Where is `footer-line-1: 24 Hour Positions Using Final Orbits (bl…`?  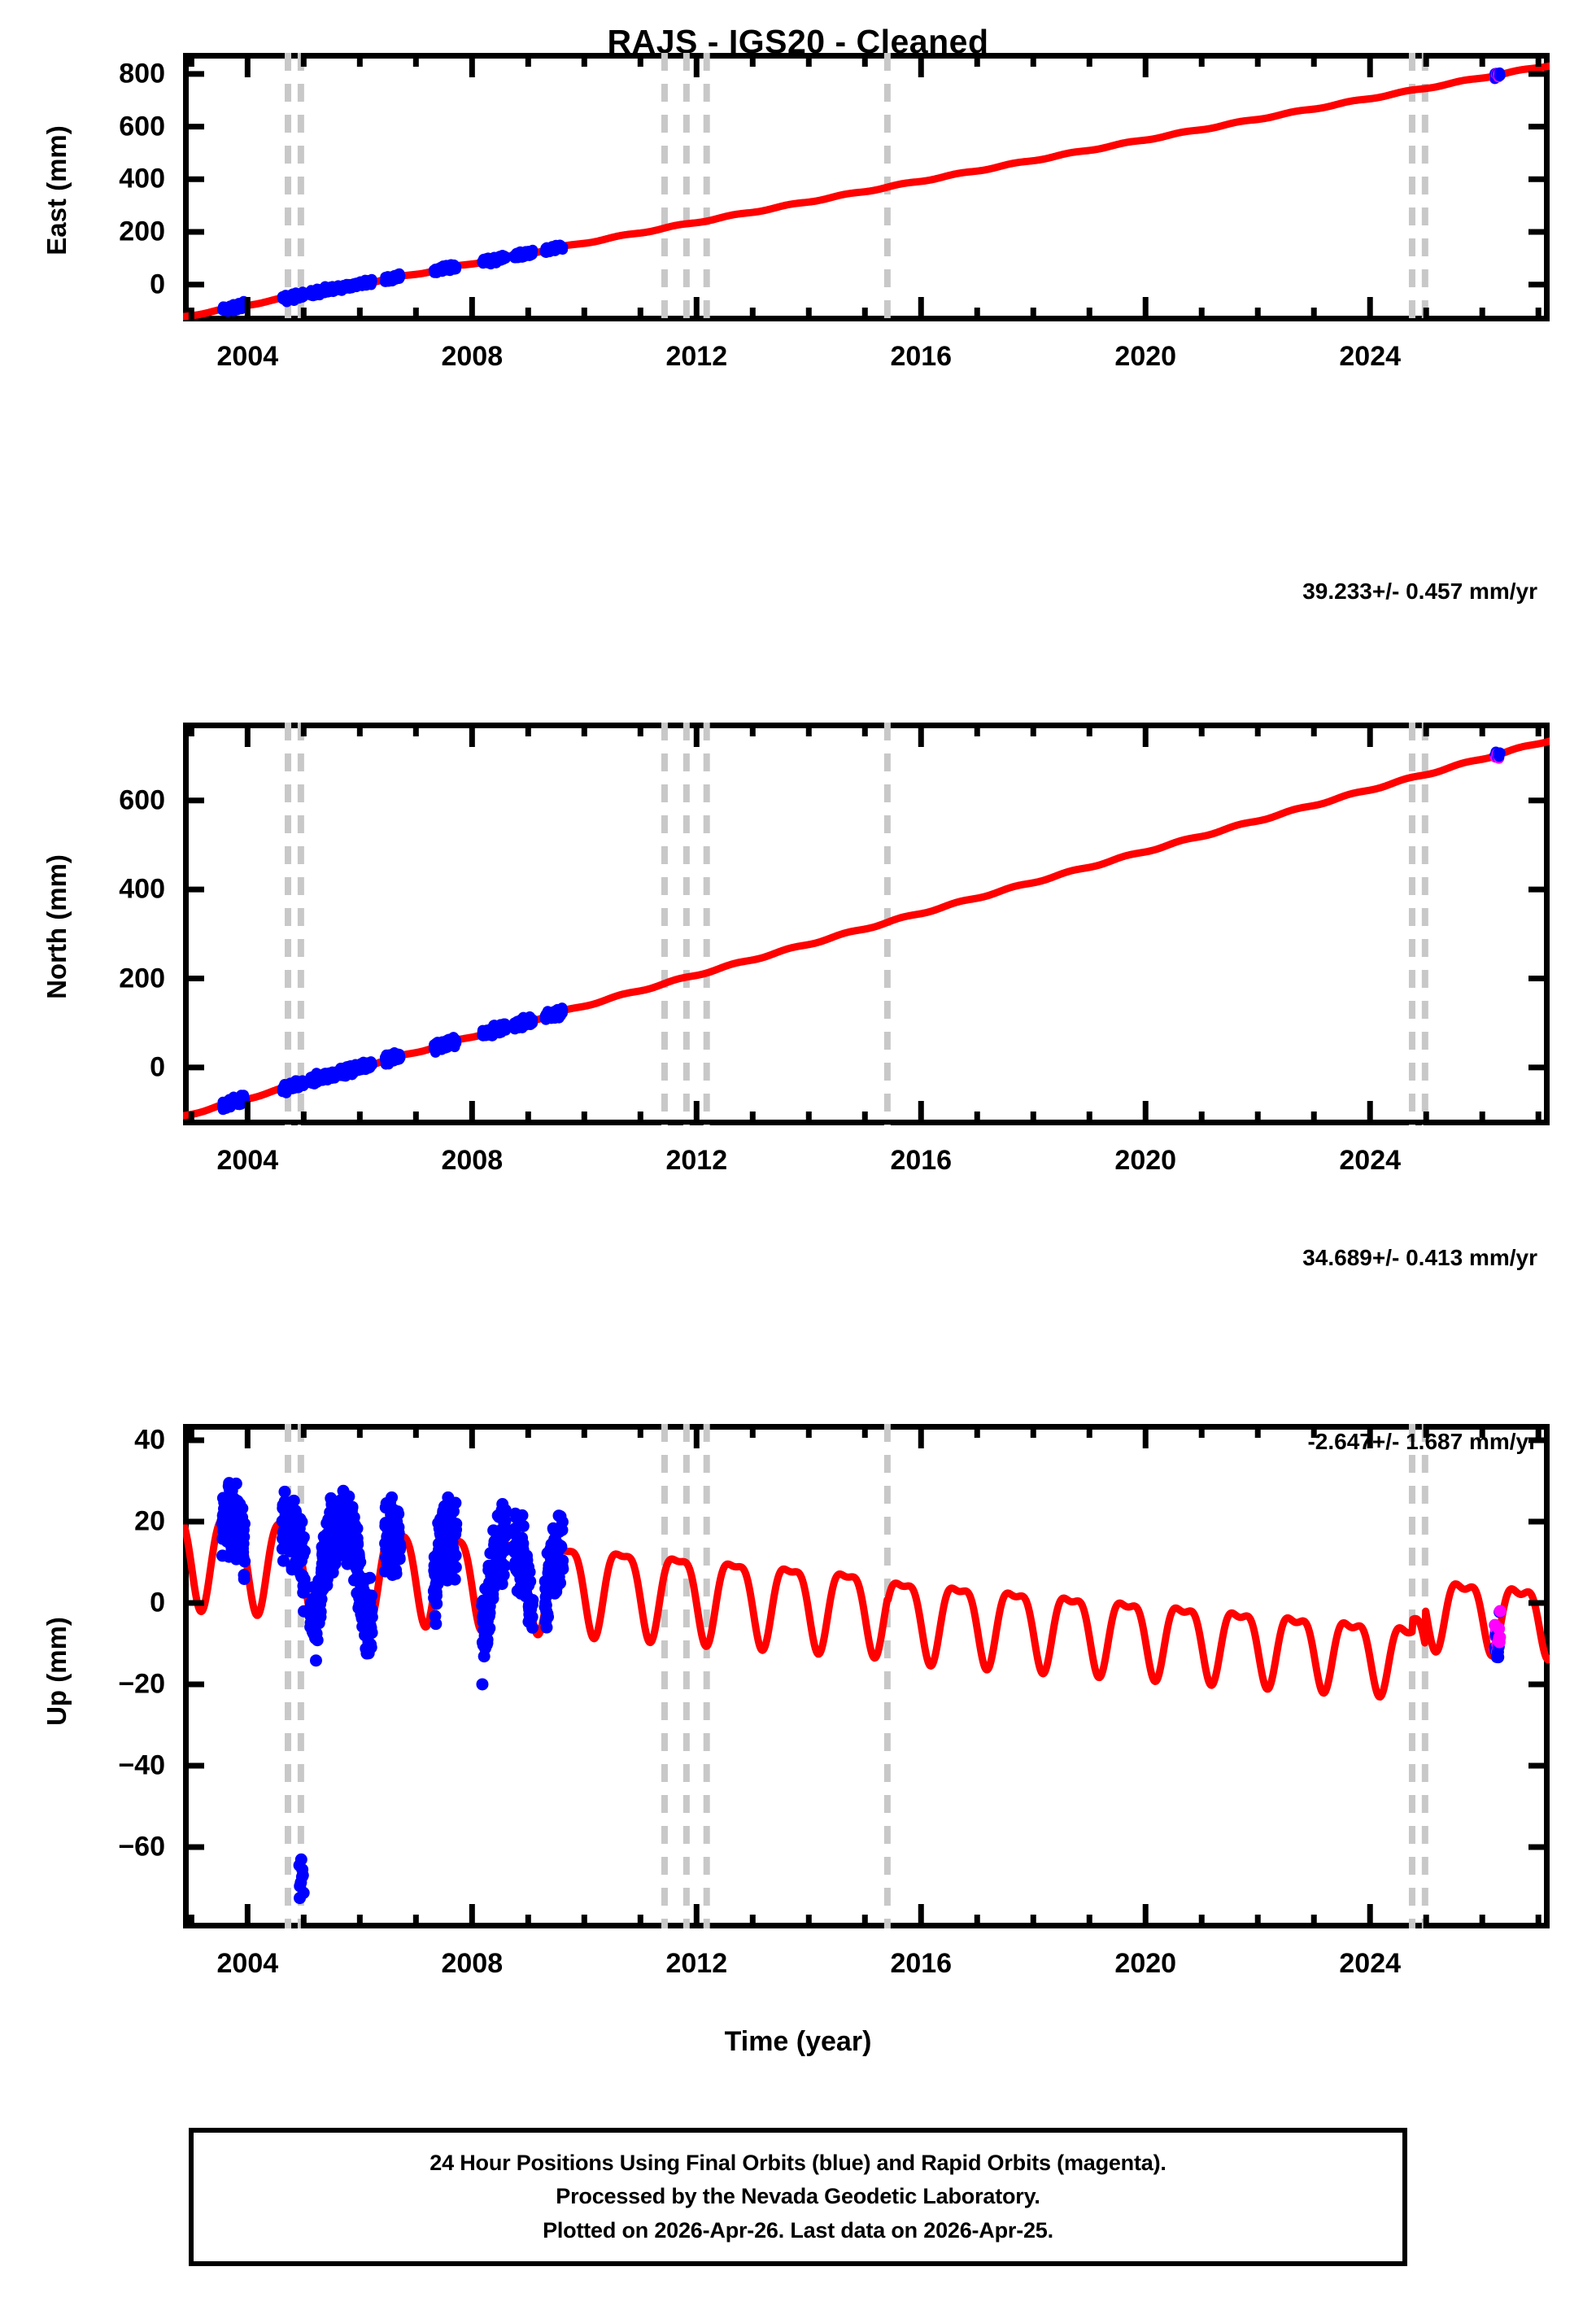
footer-line-1: 24 Hour Positions Using Final Orbits (bl… is located at coordinates (798, 2163).